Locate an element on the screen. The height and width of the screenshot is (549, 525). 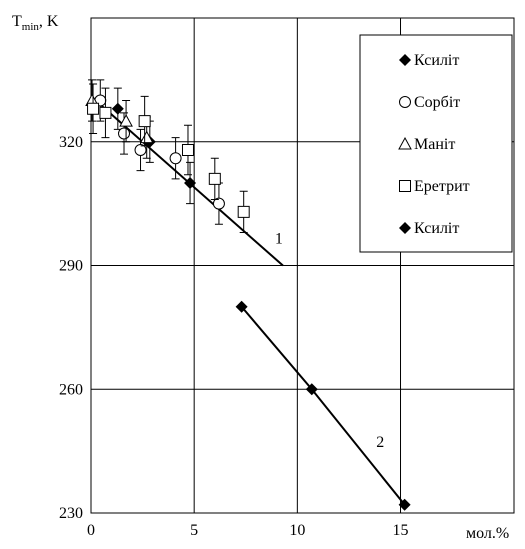
legend-label: Сорбіт is located at coordinates (437, 102).